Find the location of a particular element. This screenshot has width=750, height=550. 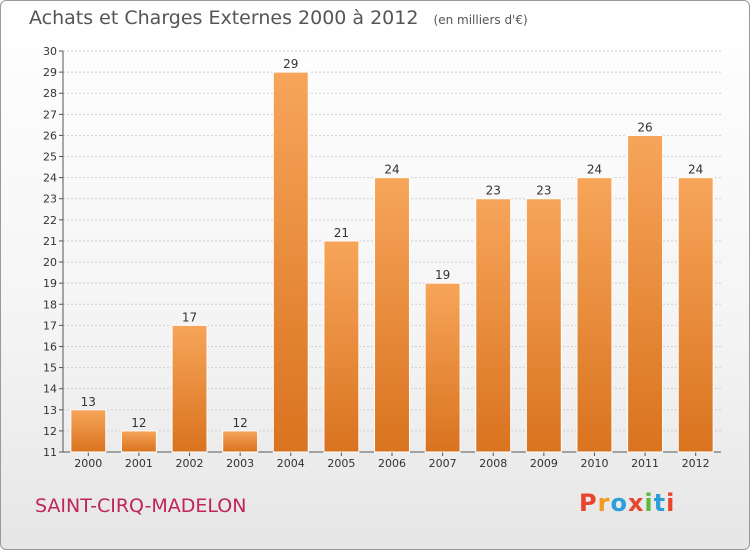

value-label: 21 is located at coordinates (341, 233).